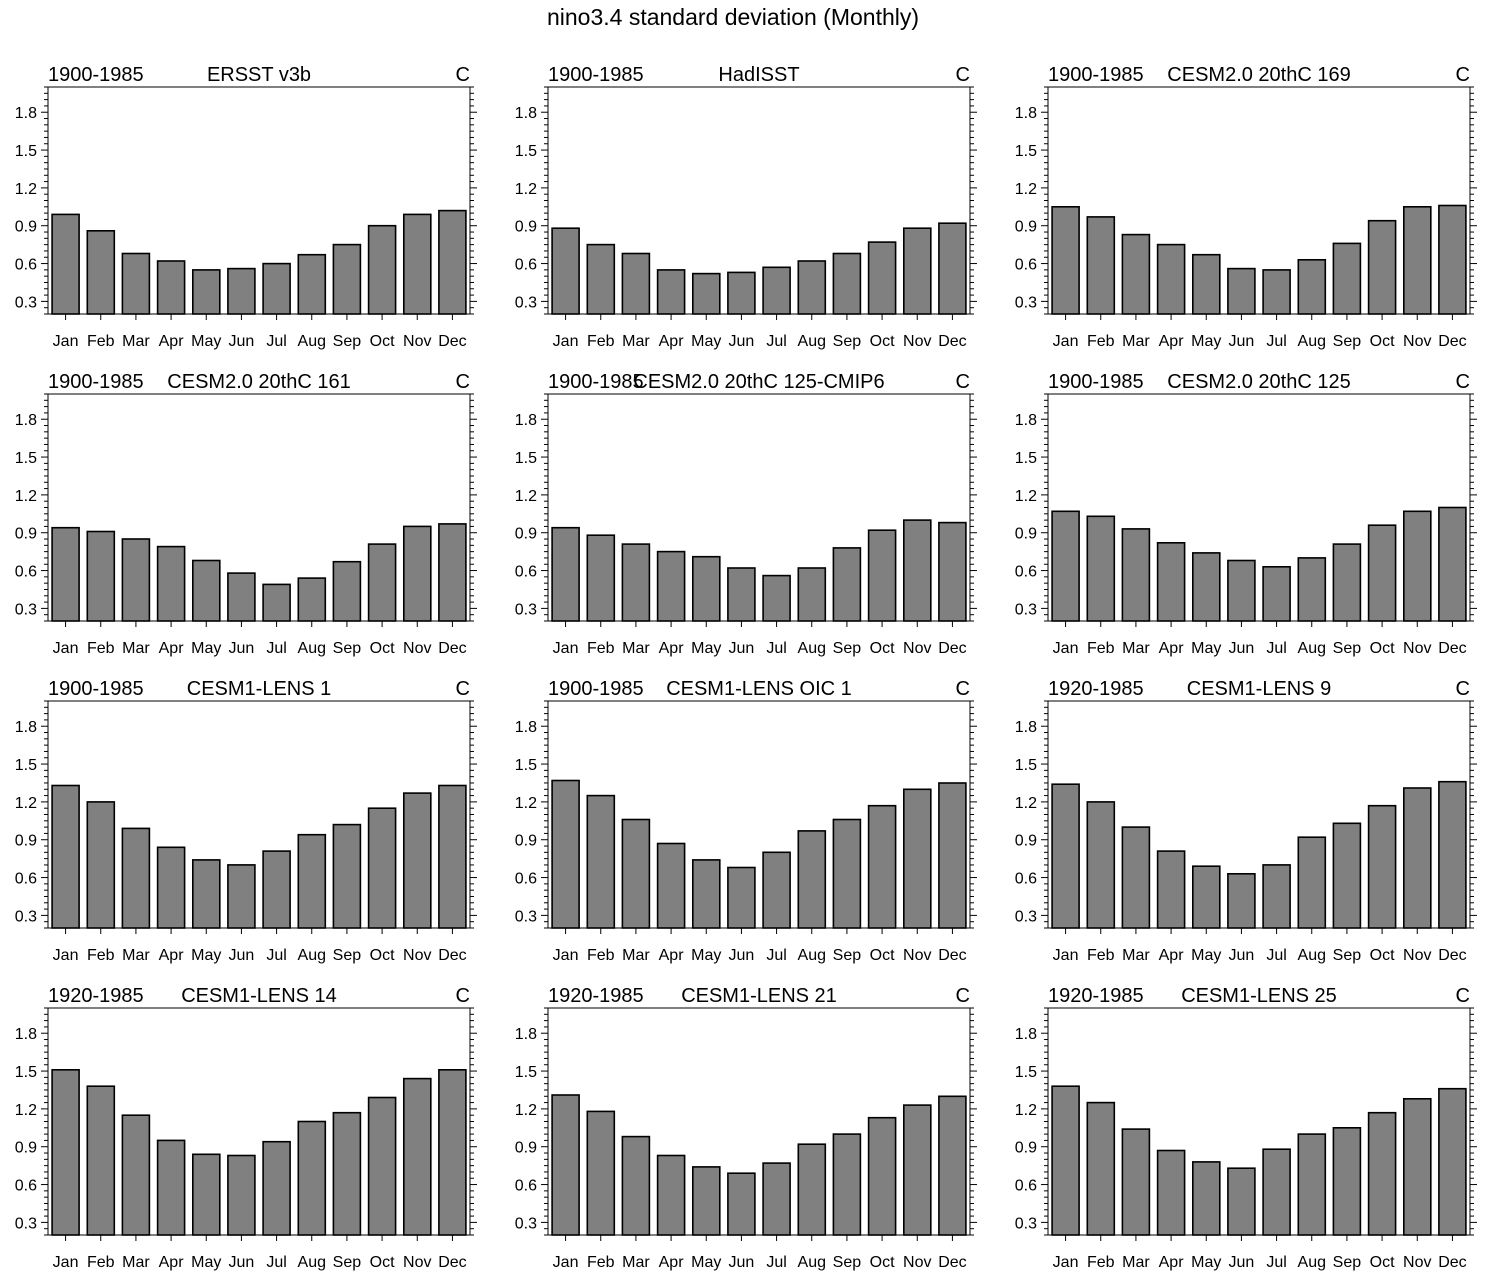 The image size is (1487, 1279). Describe the element at coordinates (258, 382) in the screenshot. I see `panel-title: CESM2.0 20thC 161` at that location.